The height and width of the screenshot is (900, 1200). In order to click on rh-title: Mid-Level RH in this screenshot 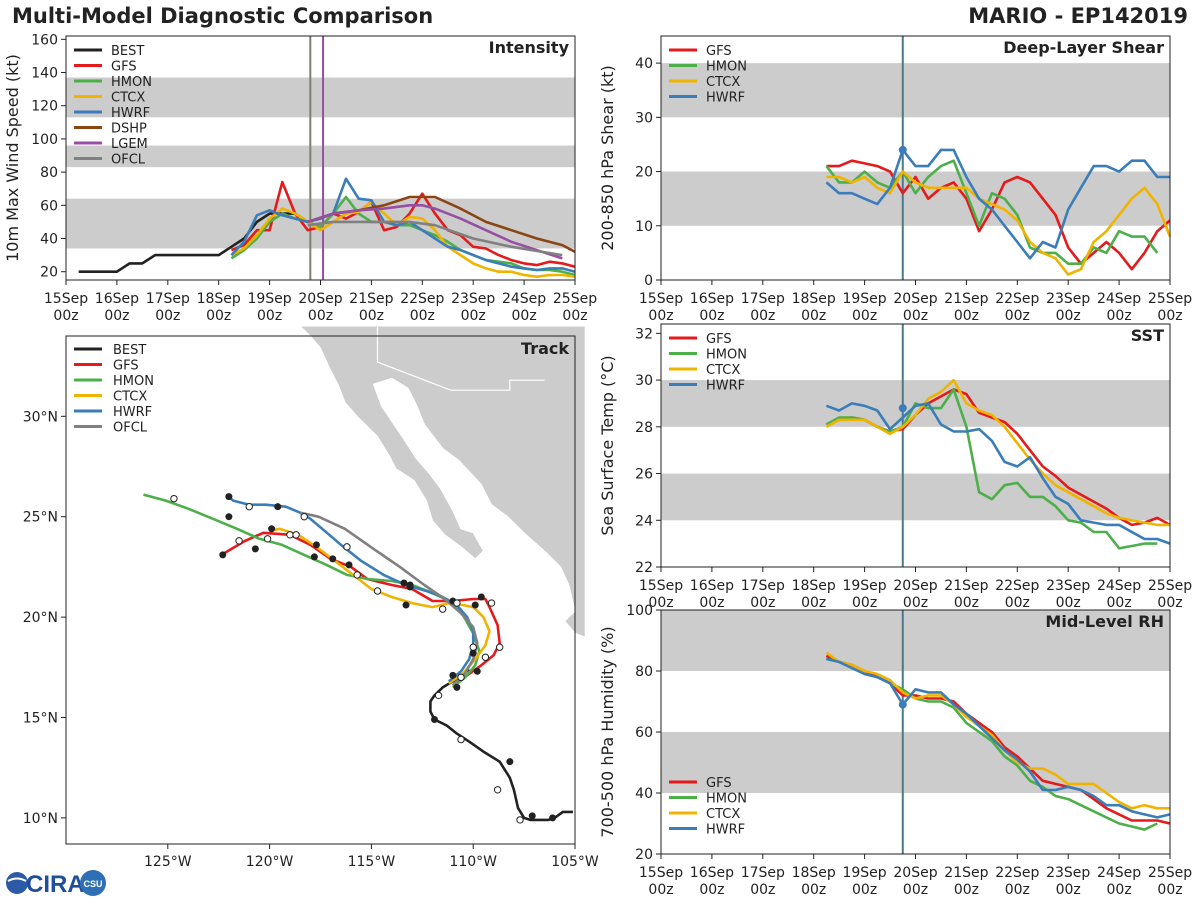, I will do `click(1104, 621)`.